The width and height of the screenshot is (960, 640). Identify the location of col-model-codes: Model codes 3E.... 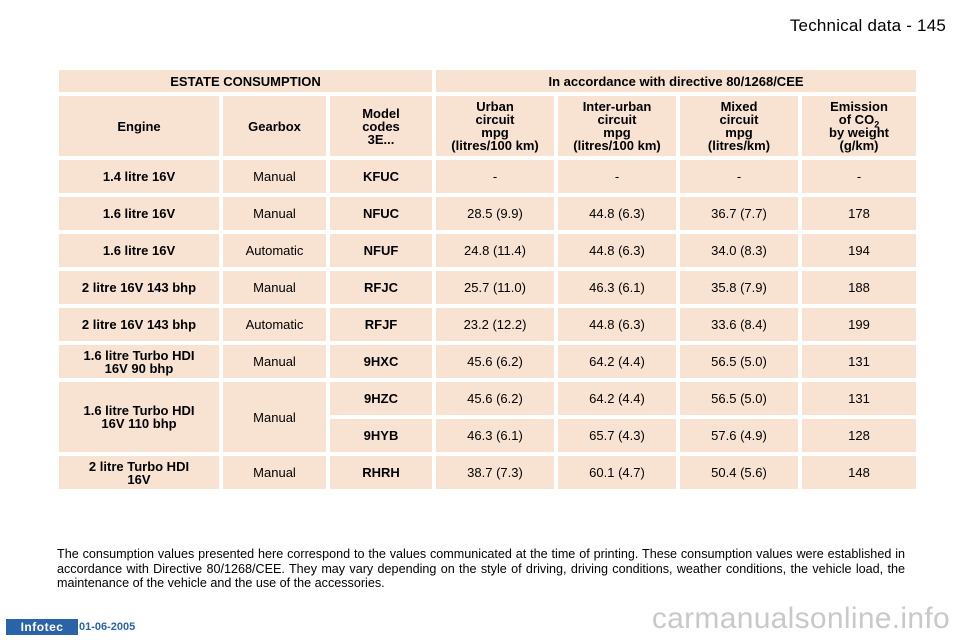
(381, 126).